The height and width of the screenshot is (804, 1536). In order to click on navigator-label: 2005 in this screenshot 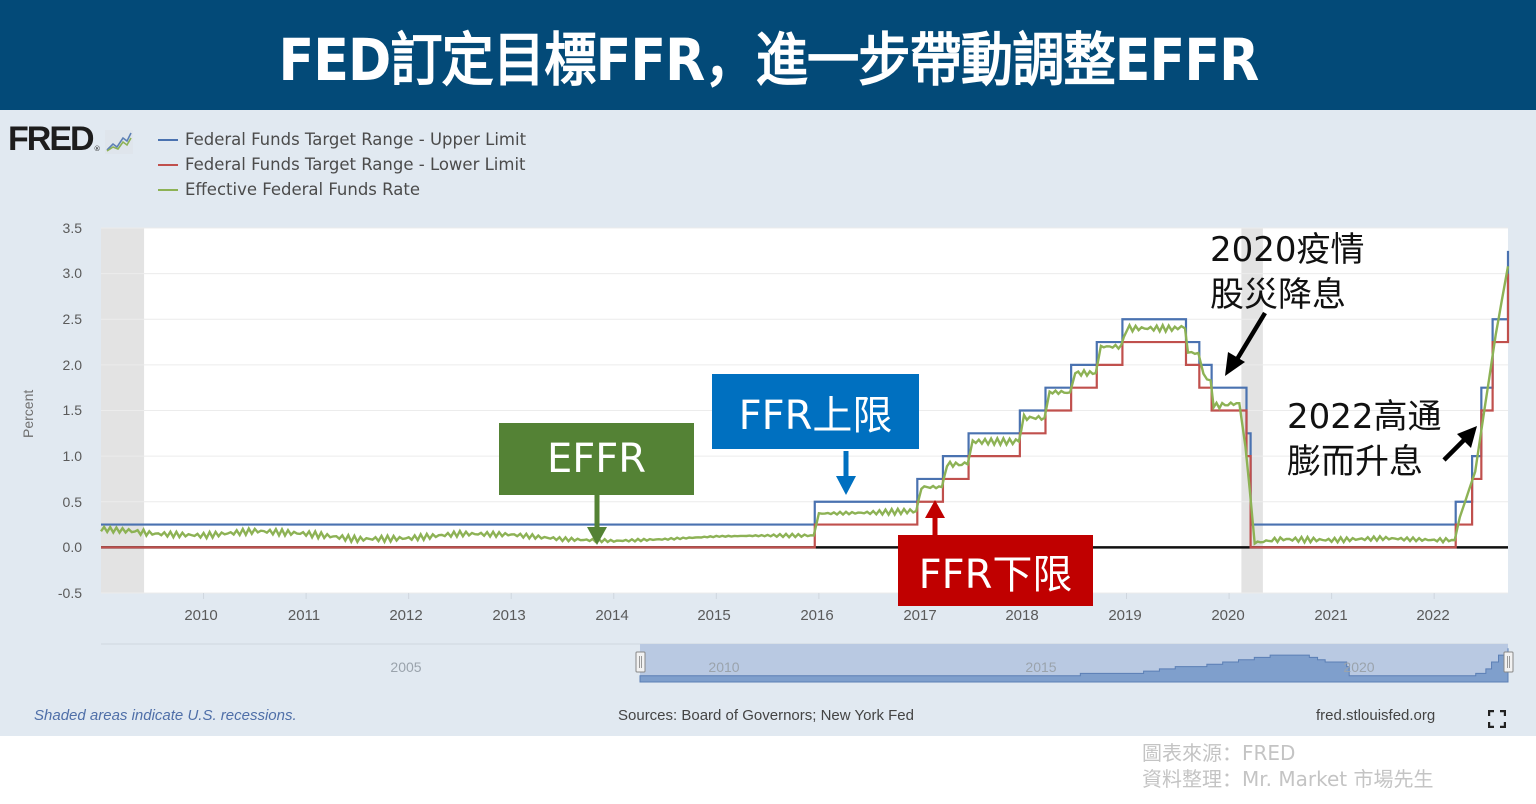, I will do `click(406, 667)`.